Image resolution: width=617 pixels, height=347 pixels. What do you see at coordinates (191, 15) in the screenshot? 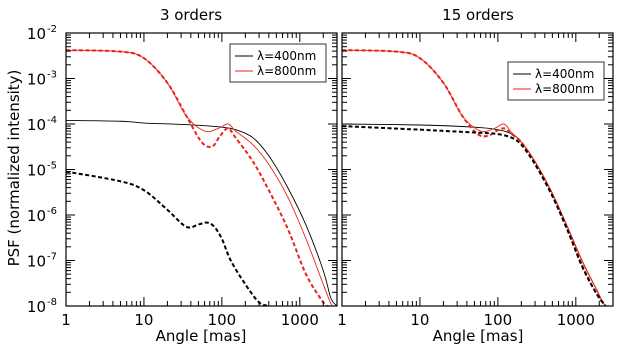
I see `panel-title: 3 orders` at bounding box center [191, 15].